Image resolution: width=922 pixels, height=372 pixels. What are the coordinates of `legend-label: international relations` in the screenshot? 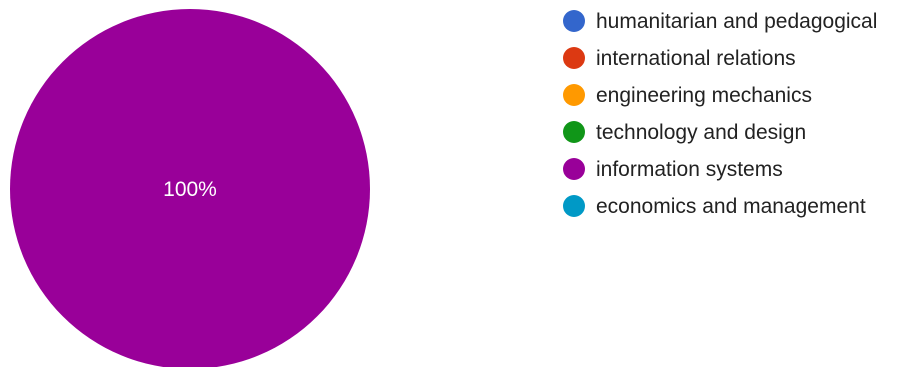 It's located at (696, 58).